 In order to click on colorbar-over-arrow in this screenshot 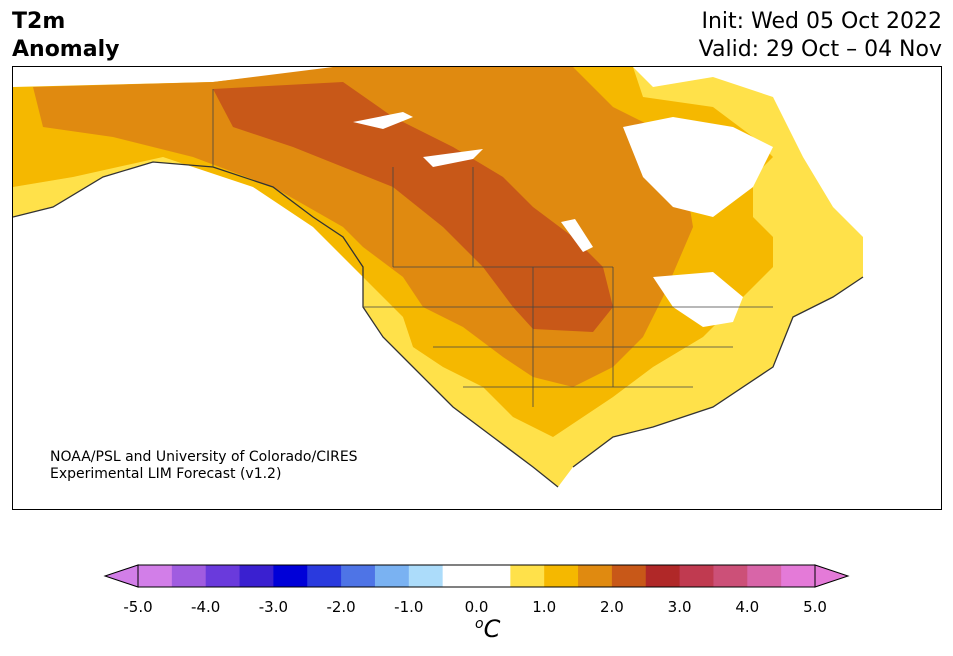, I will do `click(832, 576)`.